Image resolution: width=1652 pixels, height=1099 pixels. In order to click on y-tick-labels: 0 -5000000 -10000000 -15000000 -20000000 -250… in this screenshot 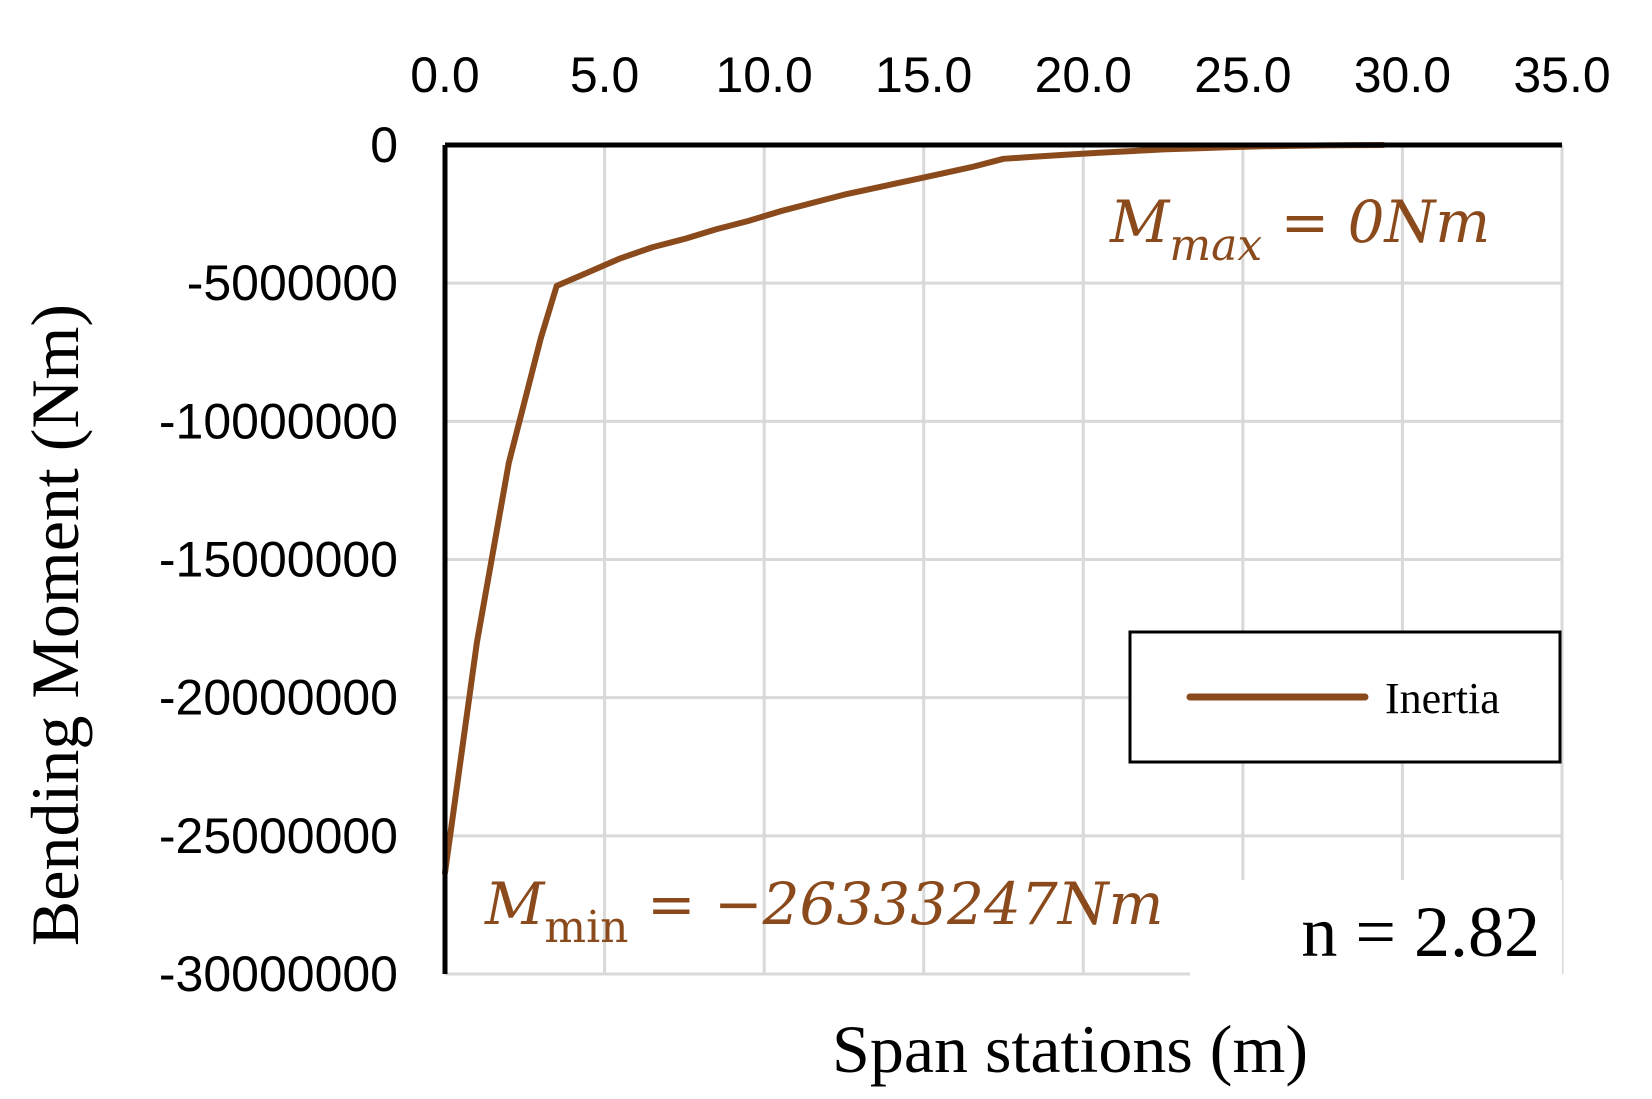, I will do `click(278, 559)`.